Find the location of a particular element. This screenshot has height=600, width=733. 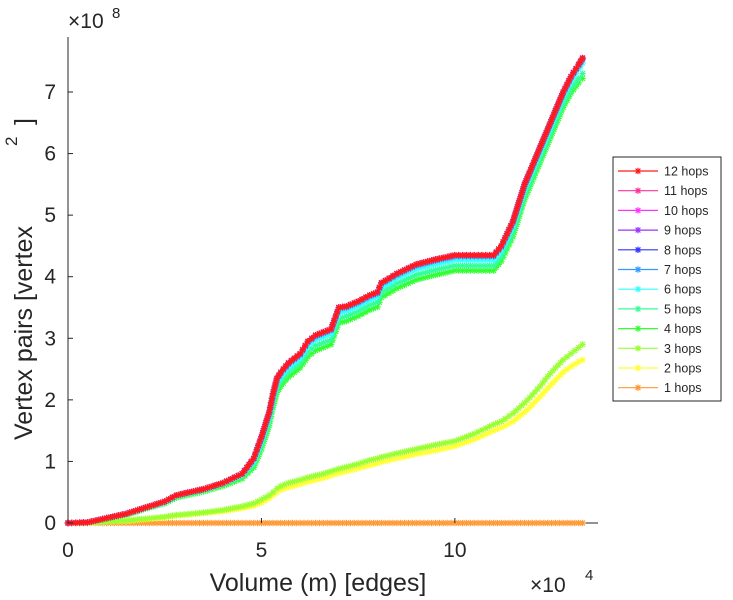

y-tick-label: 4 is located at coordinates (50, 277).